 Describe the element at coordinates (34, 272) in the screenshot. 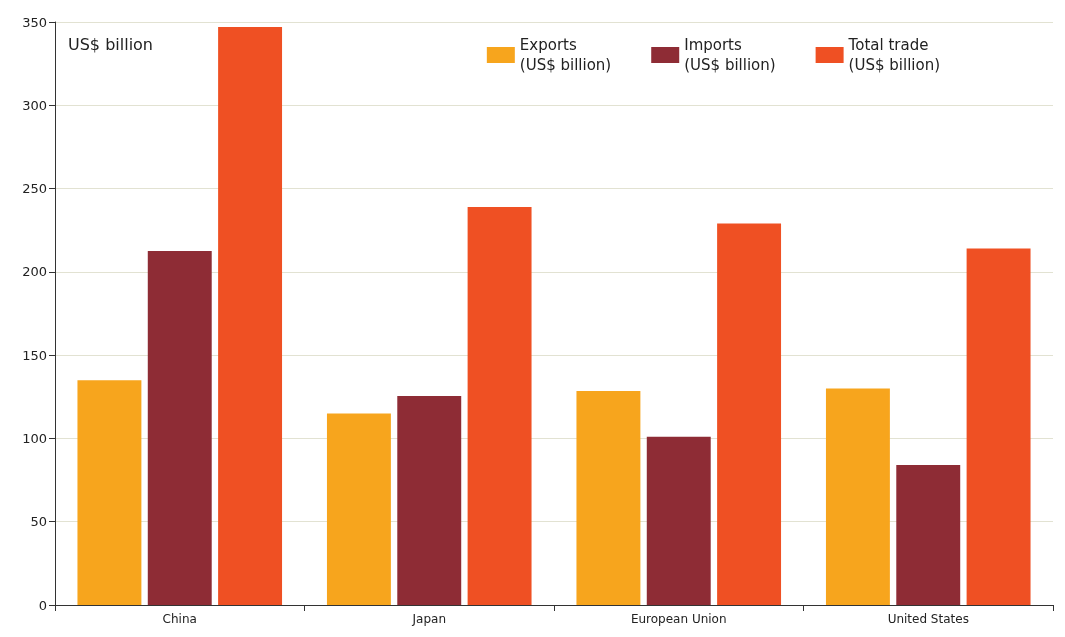

I see `y-tick-label: 200` at that location.